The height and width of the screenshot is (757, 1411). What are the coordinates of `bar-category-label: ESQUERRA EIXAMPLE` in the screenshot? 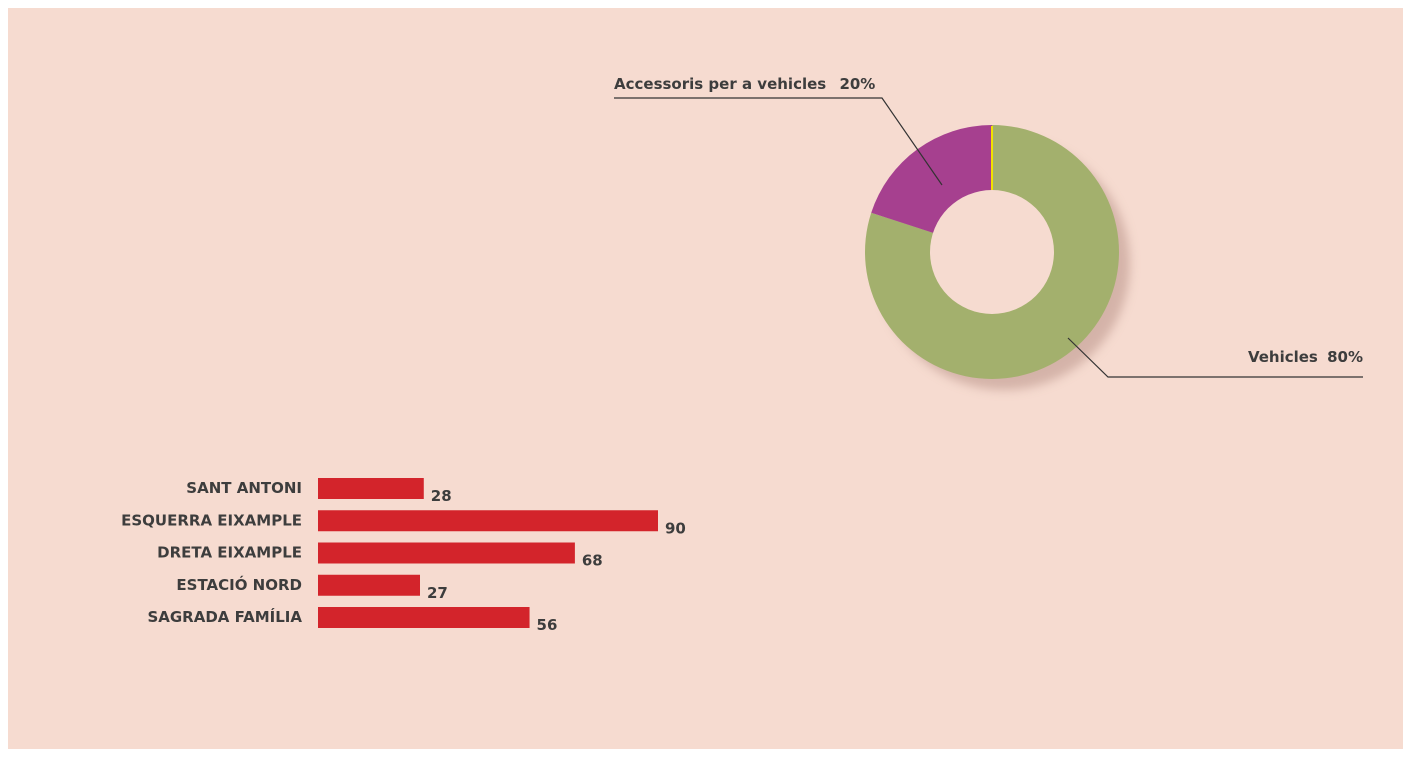 It's located at (211, 520).